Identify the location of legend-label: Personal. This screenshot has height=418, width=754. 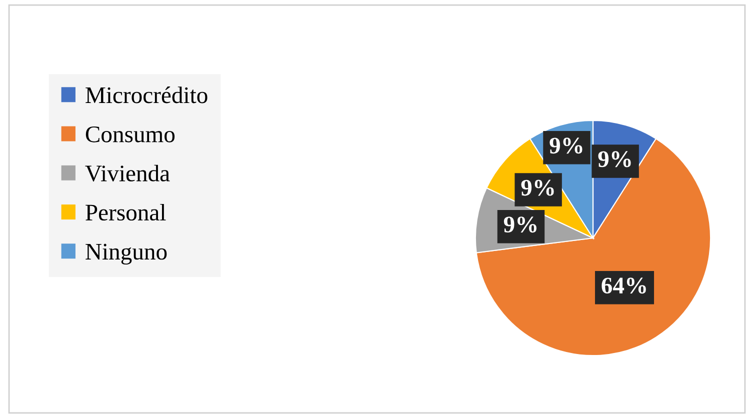
(126, 212).